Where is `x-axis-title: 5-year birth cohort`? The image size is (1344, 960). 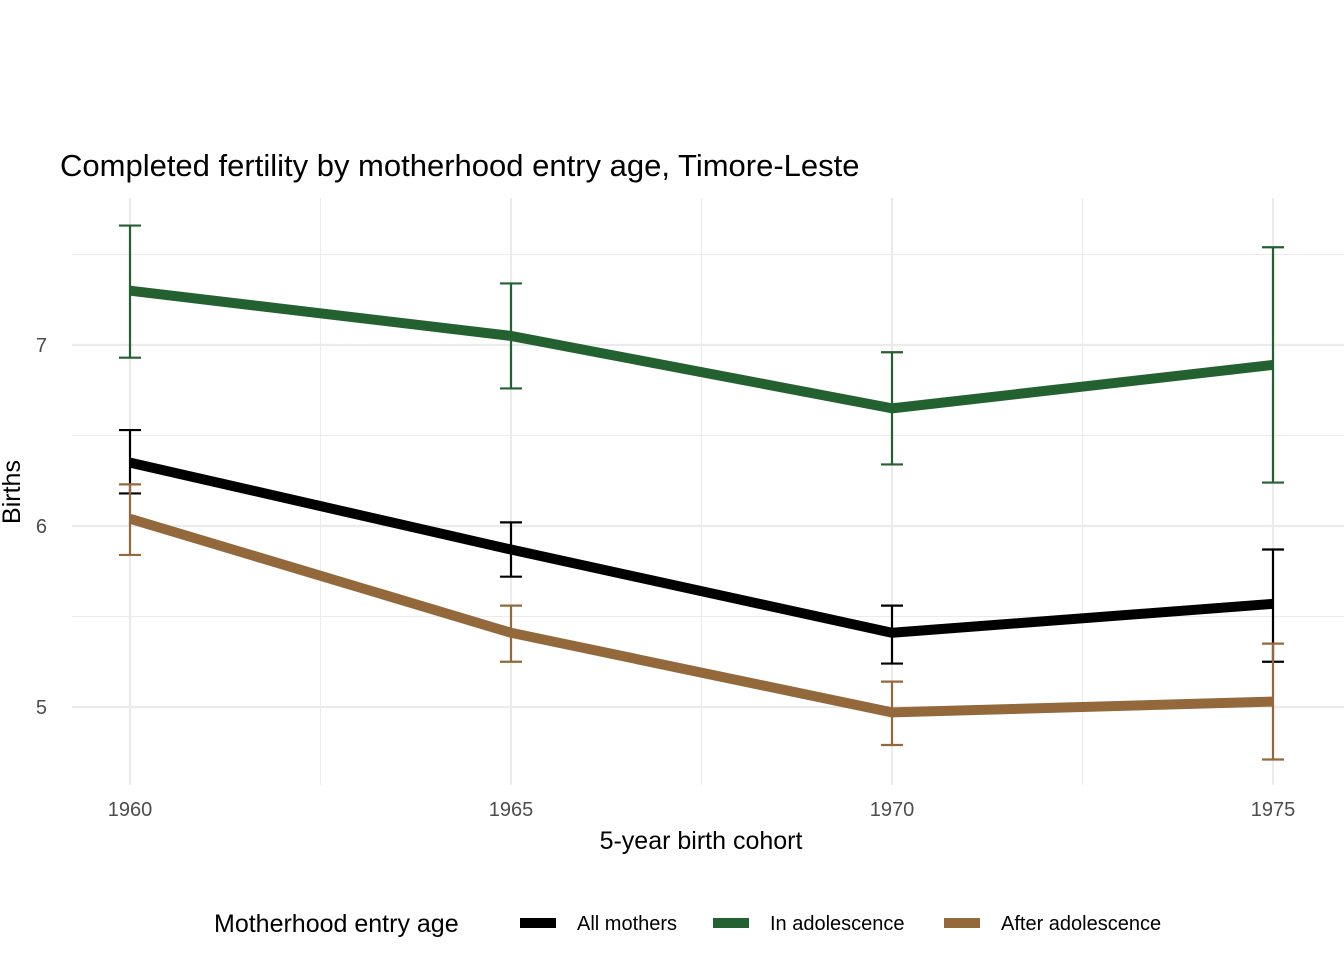 x-axis-title: 5-year birth cohort is located at coordinates (701, 841).